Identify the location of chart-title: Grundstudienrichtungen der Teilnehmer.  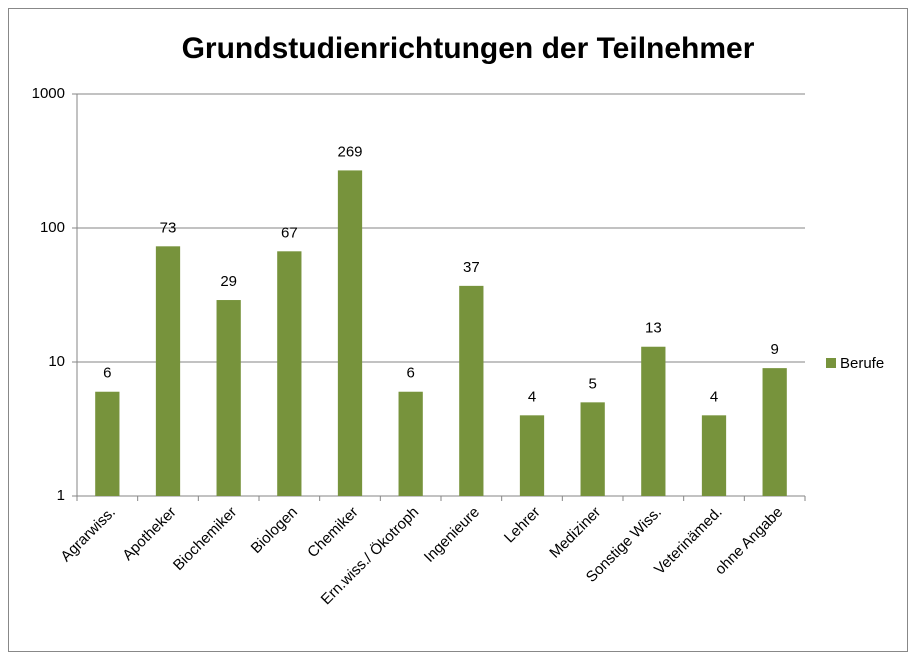
(468, 48).